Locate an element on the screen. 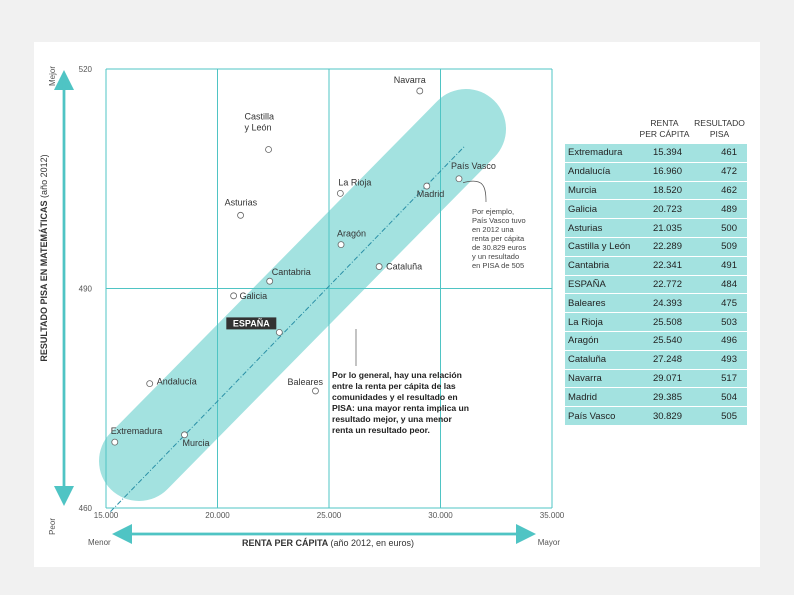 The width and height of the screenshot is (794, 595). cell-renta: 24.393 is located at coordinates (664, 303).